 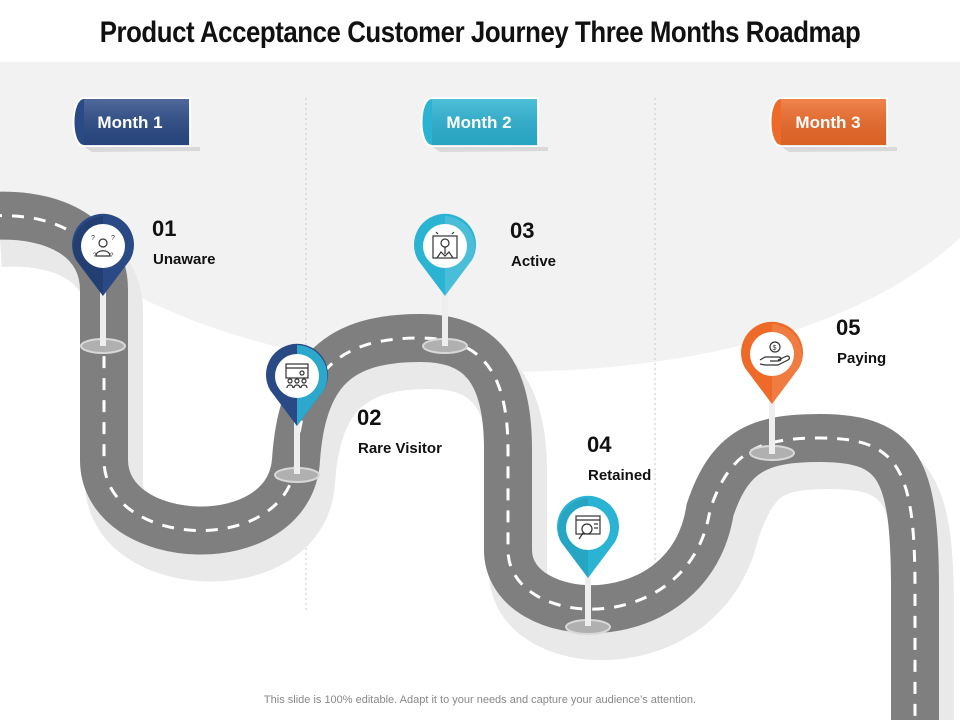 What do you see at coordinates (164, 228) in the screenshot?
I see `stage-number: 01` at bounding box center [164, 228].